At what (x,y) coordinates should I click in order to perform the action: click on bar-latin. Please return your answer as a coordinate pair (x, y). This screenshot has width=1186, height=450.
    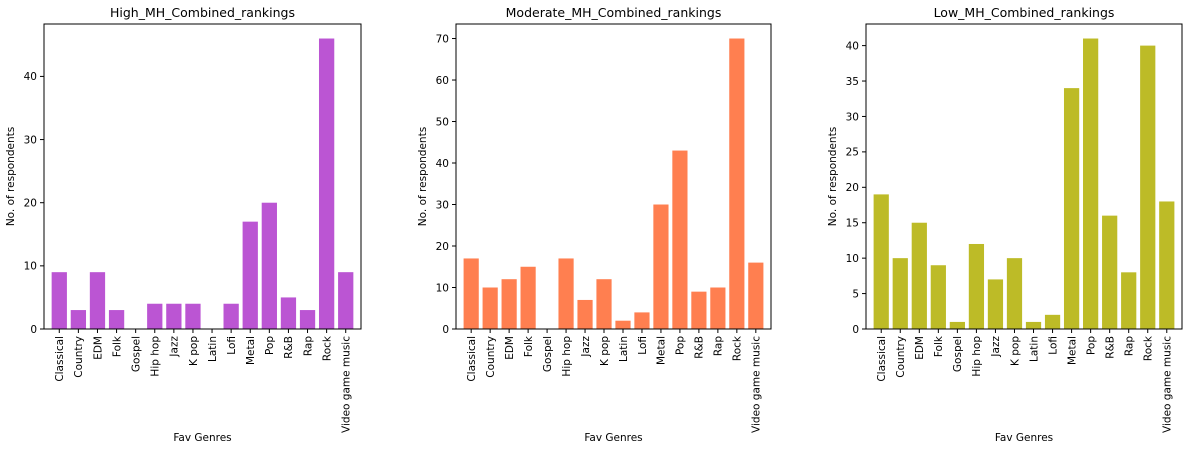
    Looking at the image, I should click on (623, 324).